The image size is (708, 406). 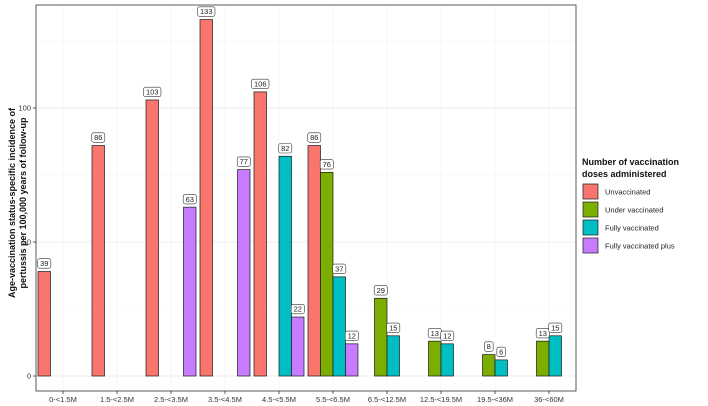 What do you see at coordinates (495, 399) in the screenshot?
I see `x-tick-label-19-5-36m: 19.5-<36M` at bounding box center [495, 399].